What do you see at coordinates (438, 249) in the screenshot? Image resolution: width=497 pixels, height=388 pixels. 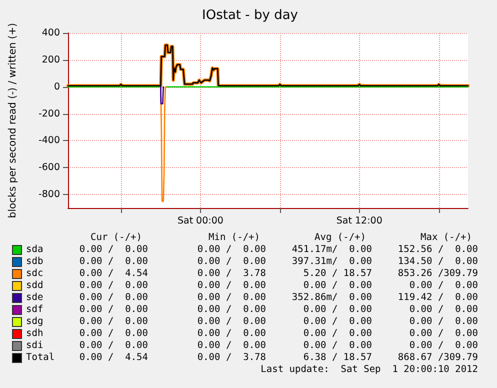 I see `text: 152.56 / 0.00` at bounding box center [438, 249].